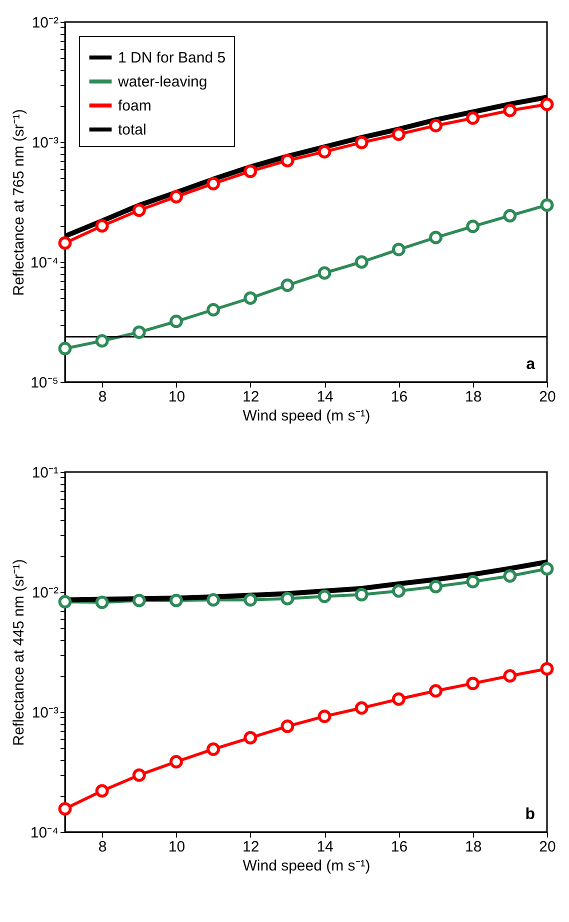  Describe the element at coordinates (531, 364) in the screenshot. I see `annotation: a` at that location.